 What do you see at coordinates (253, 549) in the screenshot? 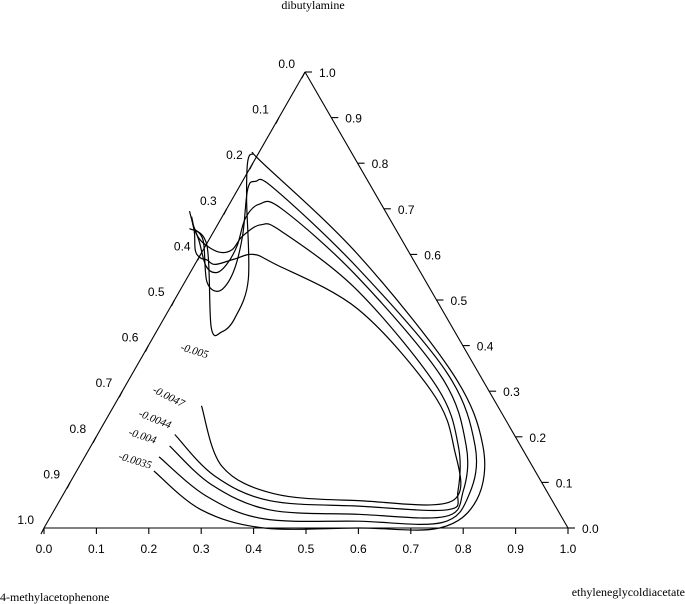
I see `bottom-tick-label: 0.4` at bounding box center [253, 549].